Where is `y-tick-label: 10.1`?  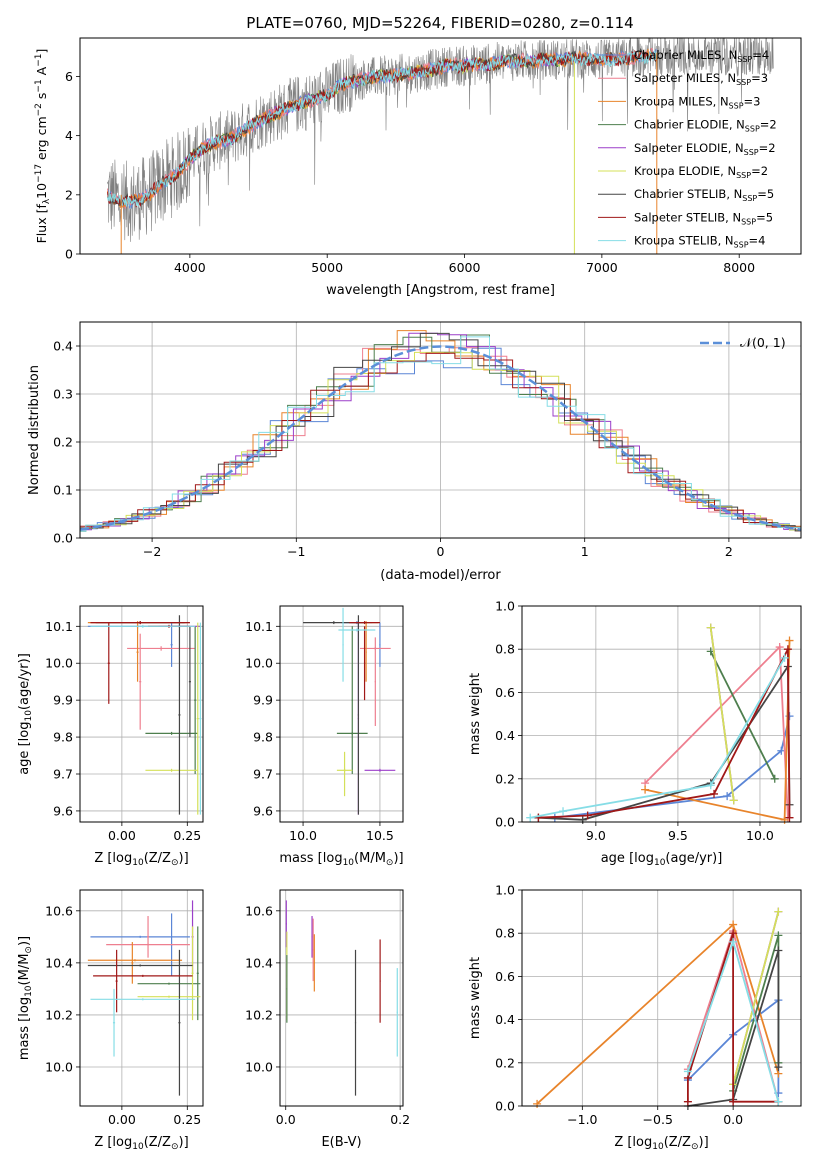
y-tick-label: 10.1 is located at coordinates (59, 626).